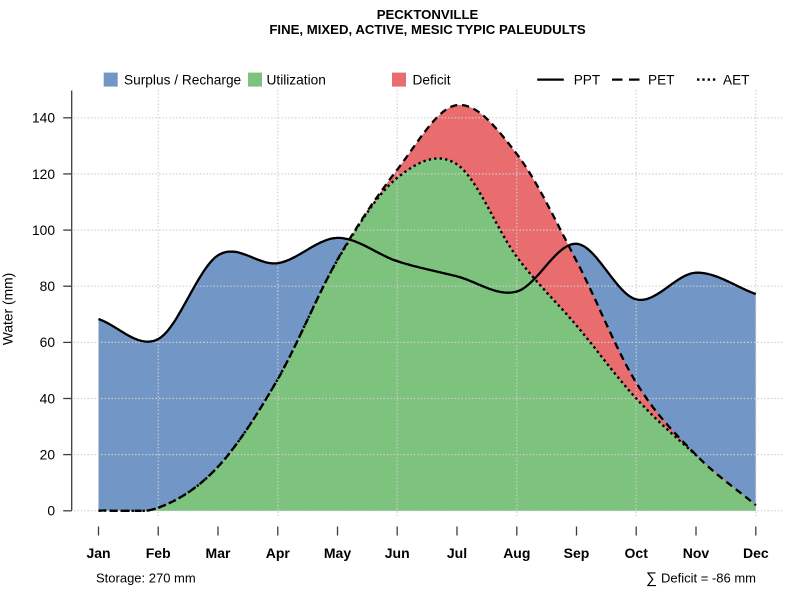 The height and width of the screenshot is (605, 800). Describe the element at coordinates (43, 174) in the screenshot. I see `svg-text: 120` at that location.